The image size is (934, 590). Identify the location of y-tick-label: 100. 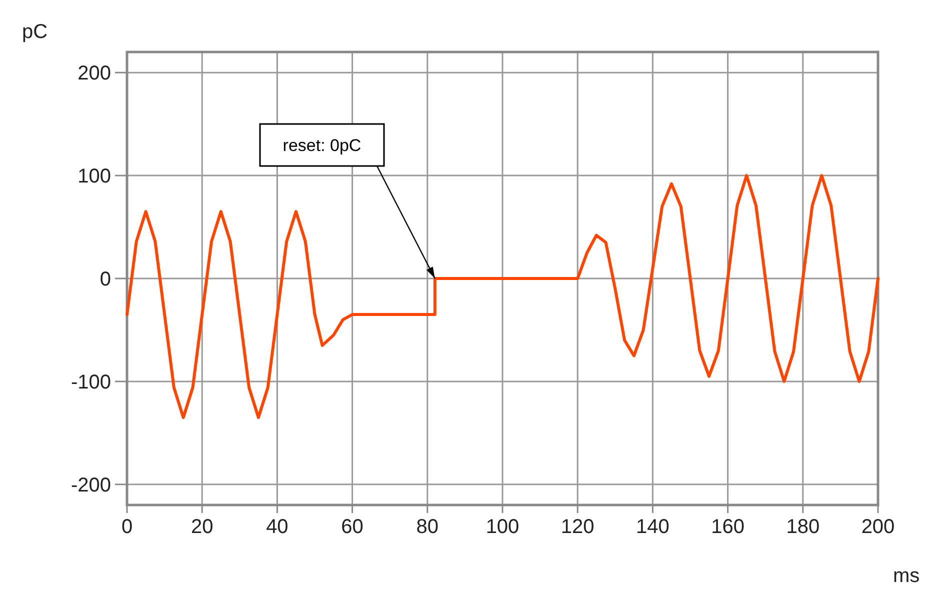
(94, 177).